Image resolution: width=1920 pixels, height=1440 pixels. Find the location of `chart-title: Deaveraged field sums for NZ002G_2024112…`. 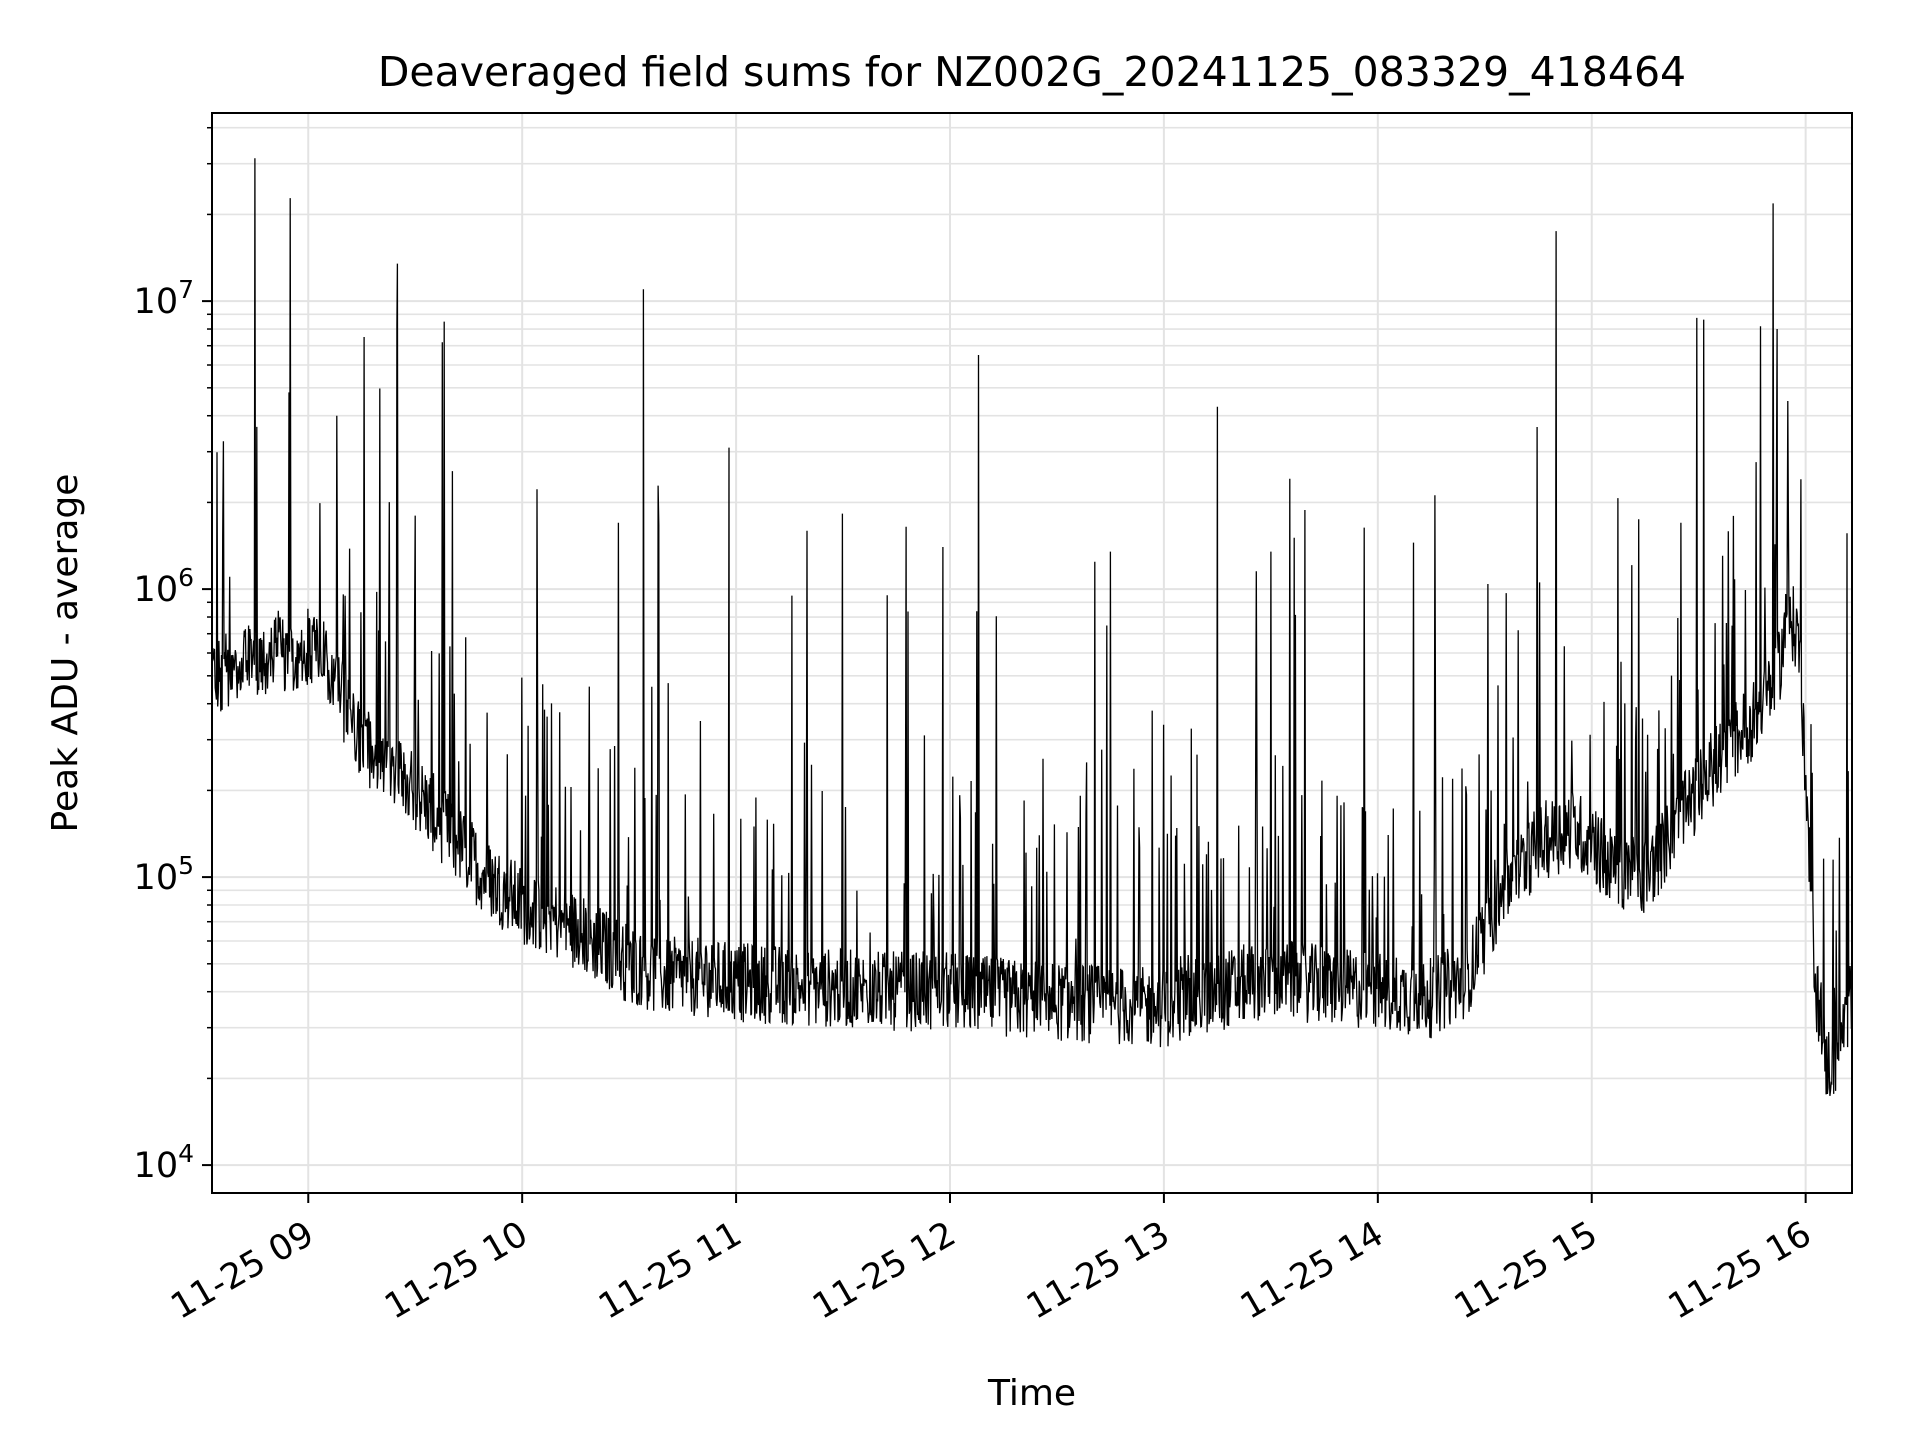

chart-title: Deaveraged field sums for NZ002G_2024112… is located at coordinates (1032, 72).